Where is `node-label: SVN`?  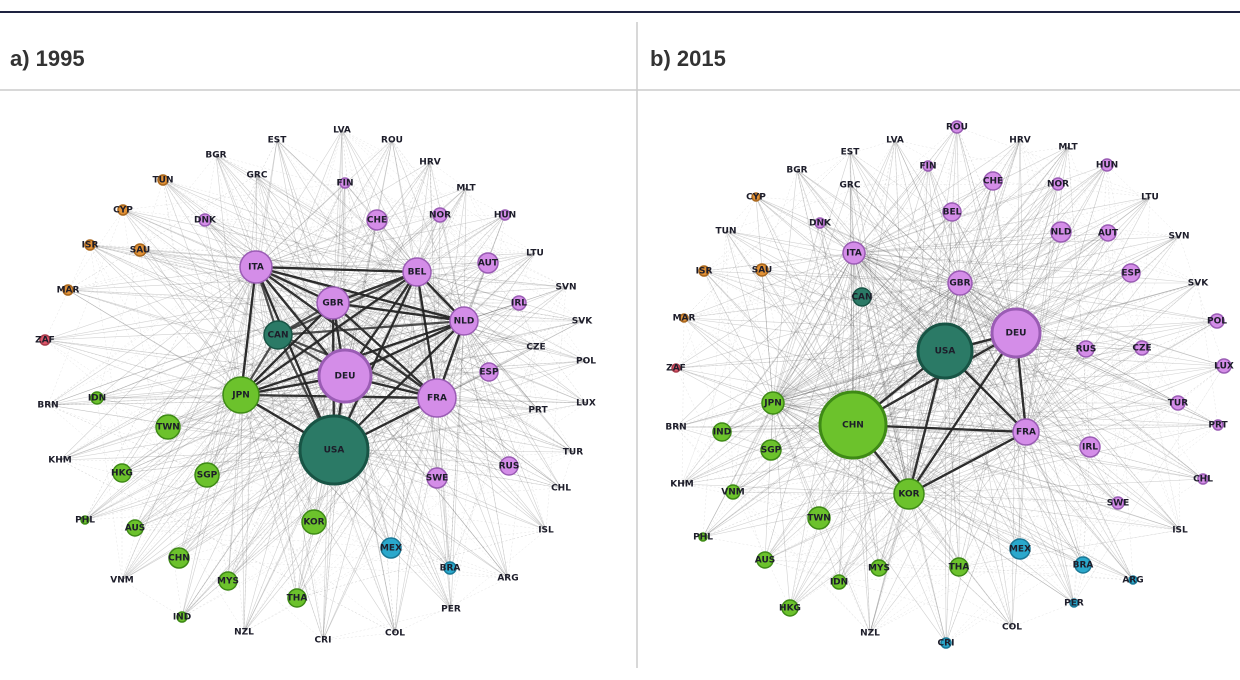 node-label: SVN is located at coordinates (566, 288).